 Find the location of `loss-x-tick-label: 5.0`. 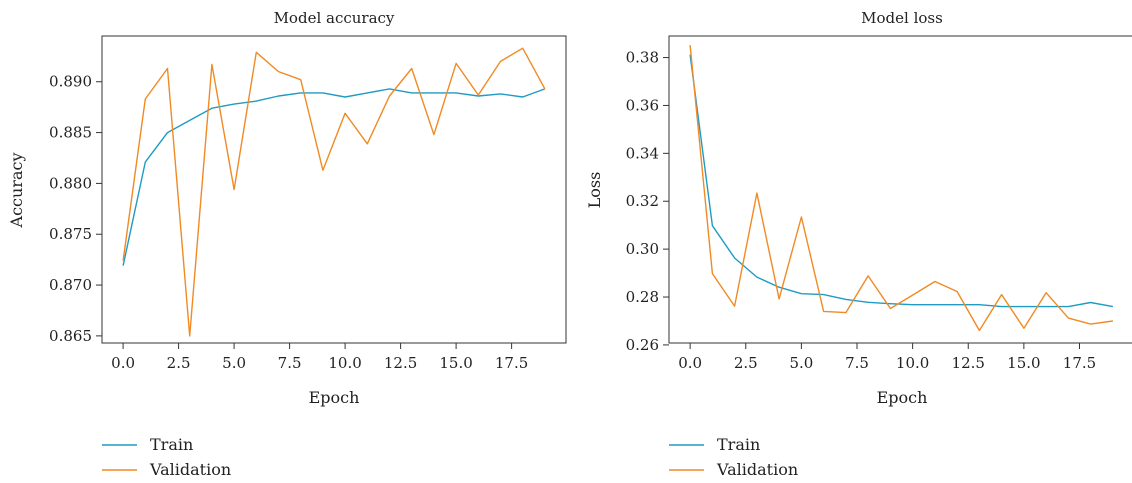

loss-x-tick-label: 5.0 is located at coordinates (801, 363).